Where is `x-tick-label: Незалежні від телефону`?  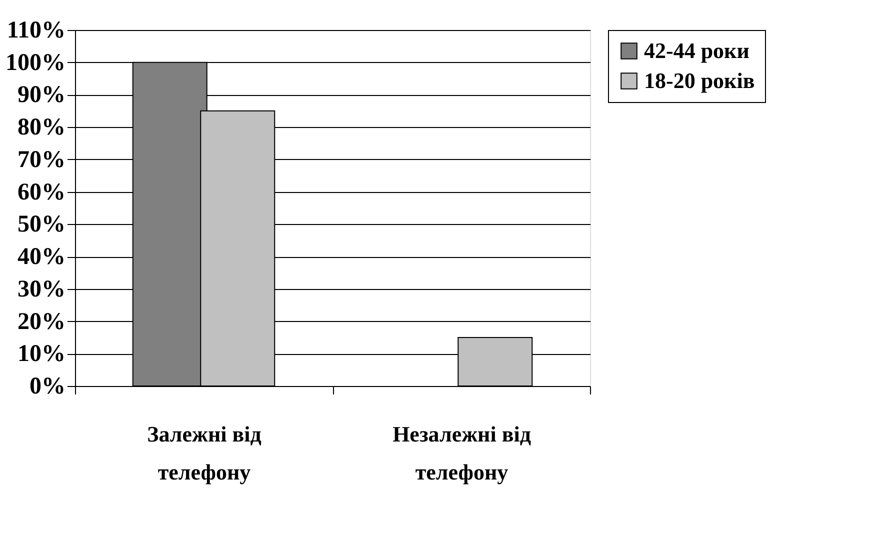
x-tick-label: Незалежні від телефону is located at coordinates (461, 453).